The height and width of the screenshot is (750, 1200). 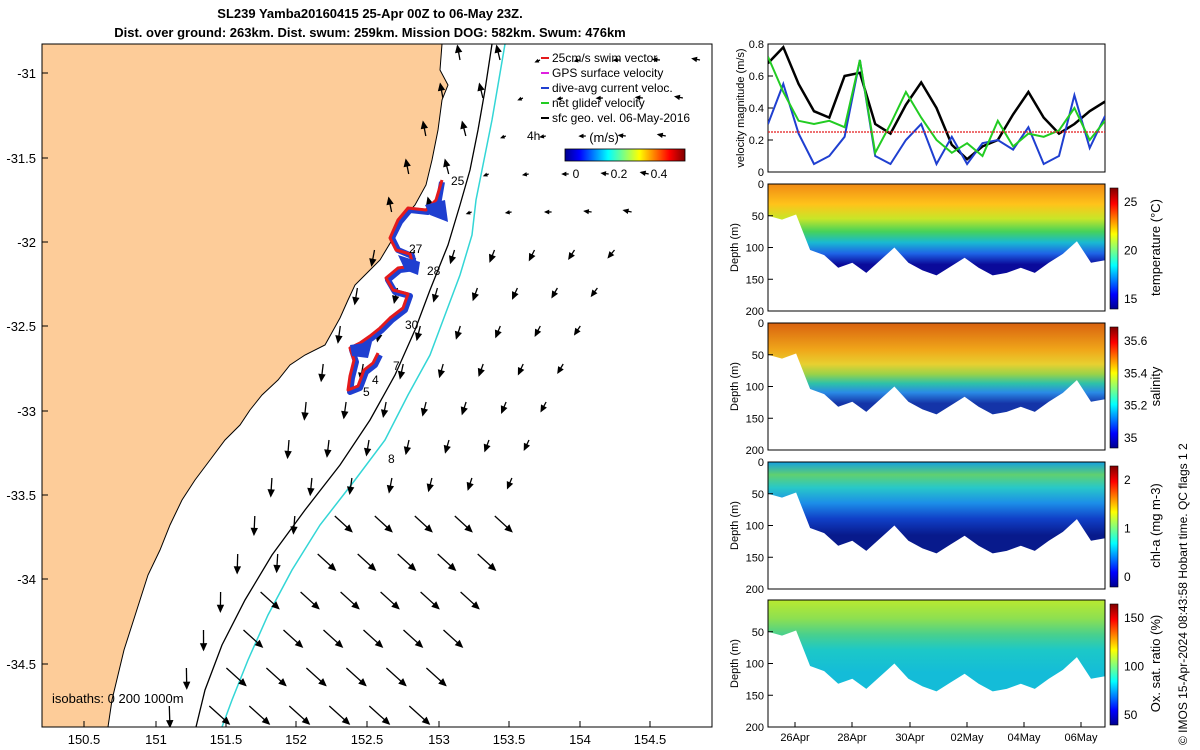 I want to click on profile-y-tick-label: 150, so click(x=755, y=280).